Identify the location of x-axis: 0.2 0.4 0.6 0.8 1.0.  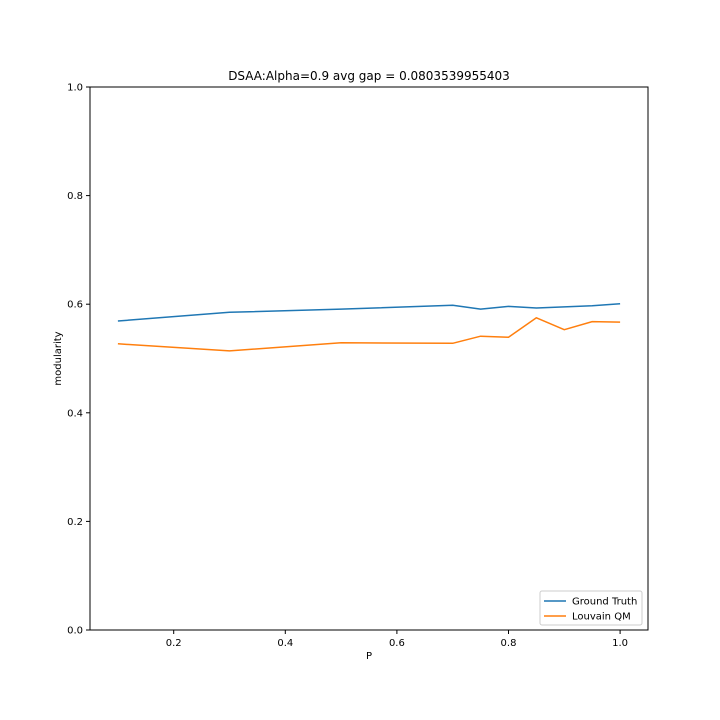
(397, 639).